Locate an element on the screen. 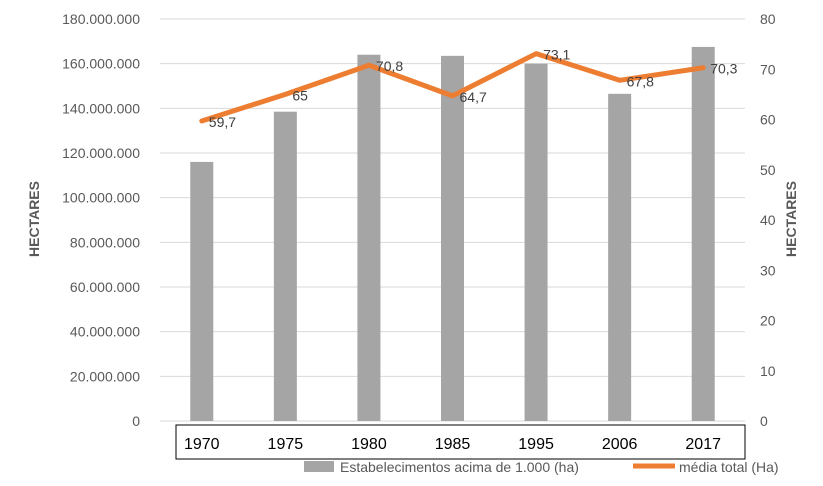 The image size is (823, 486). line-path is located at coordinates (452, 87).